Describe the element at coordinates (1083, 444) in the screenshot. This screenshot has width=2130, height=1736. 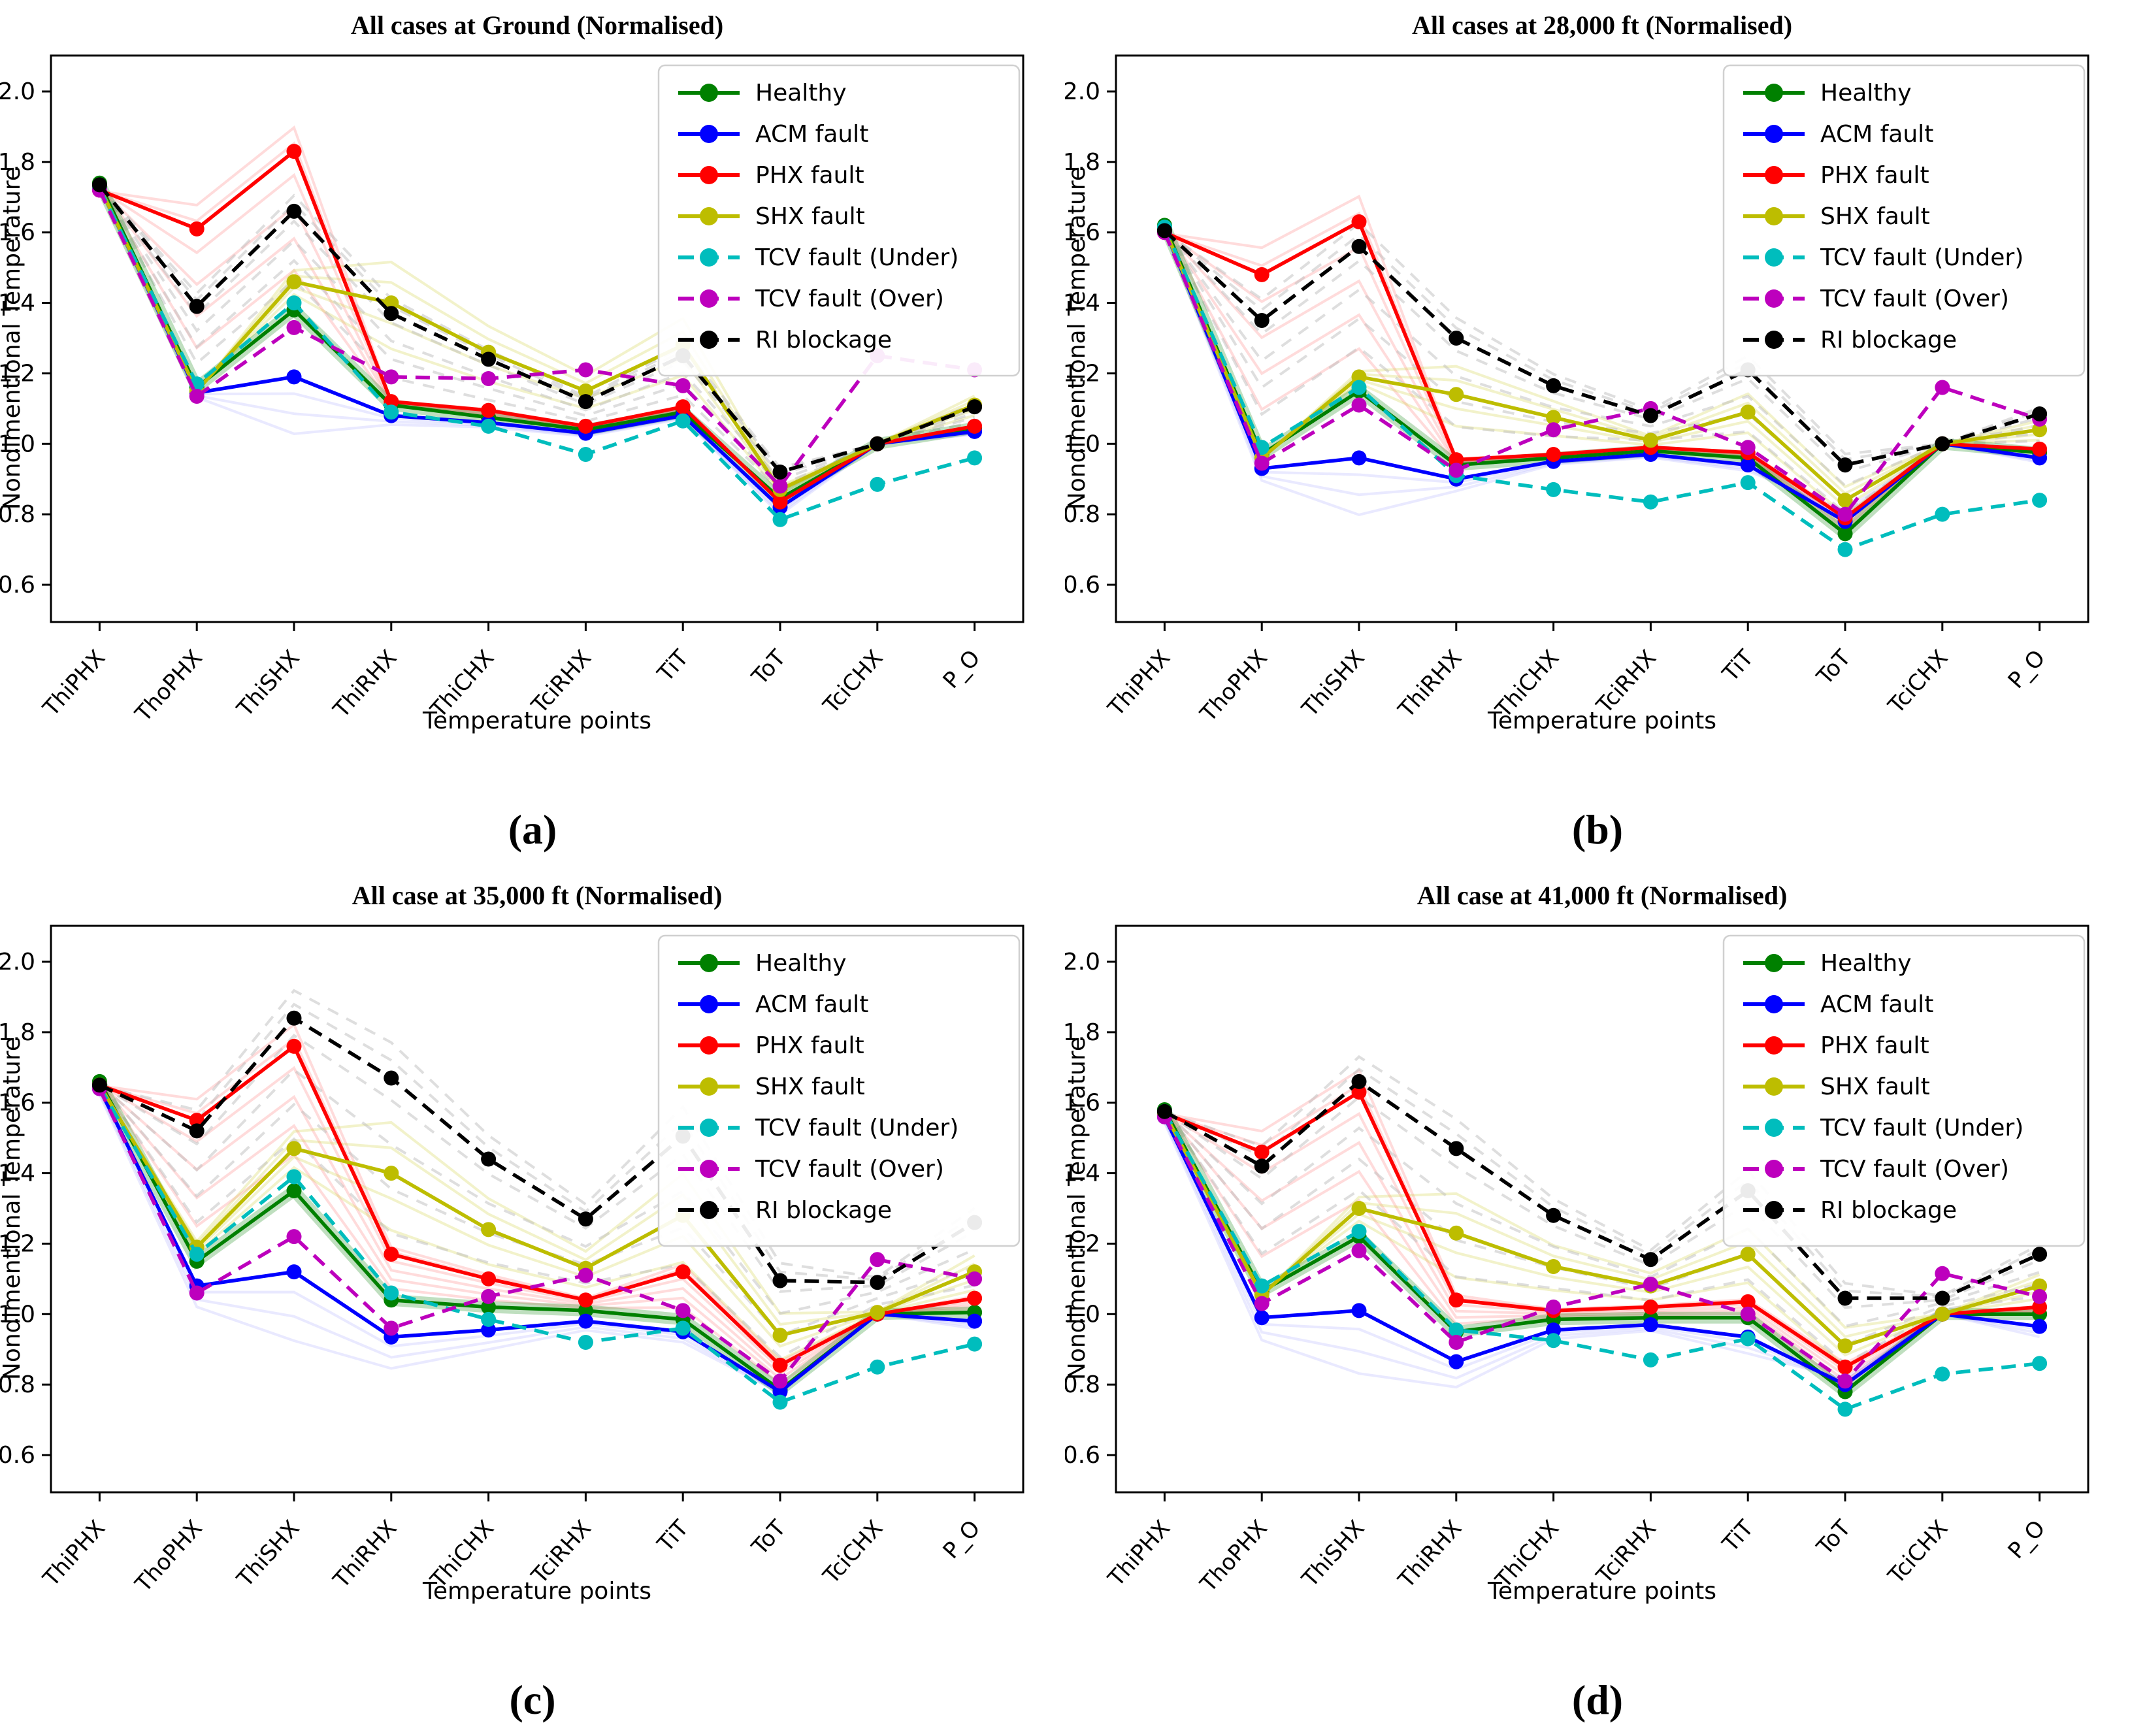
I see `y-tick-label: 1.0` at that location.